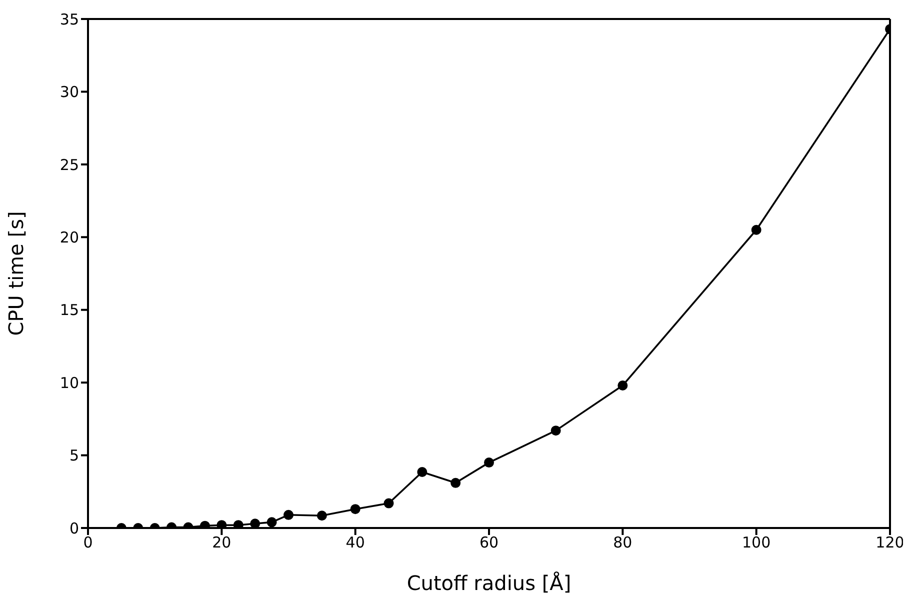  Describe the element at coordinates (622, 543) in the screenshot. I see `x-tick-label: 80` at that location.